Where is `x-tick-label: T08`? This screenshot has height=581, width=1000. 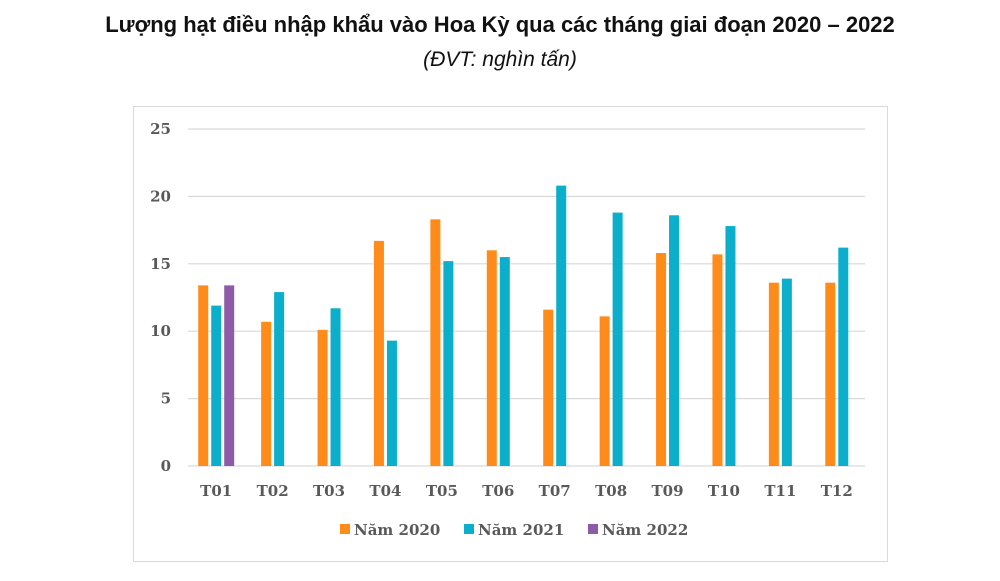
x-tick-label: T08 is located at coordinates (611, 491).